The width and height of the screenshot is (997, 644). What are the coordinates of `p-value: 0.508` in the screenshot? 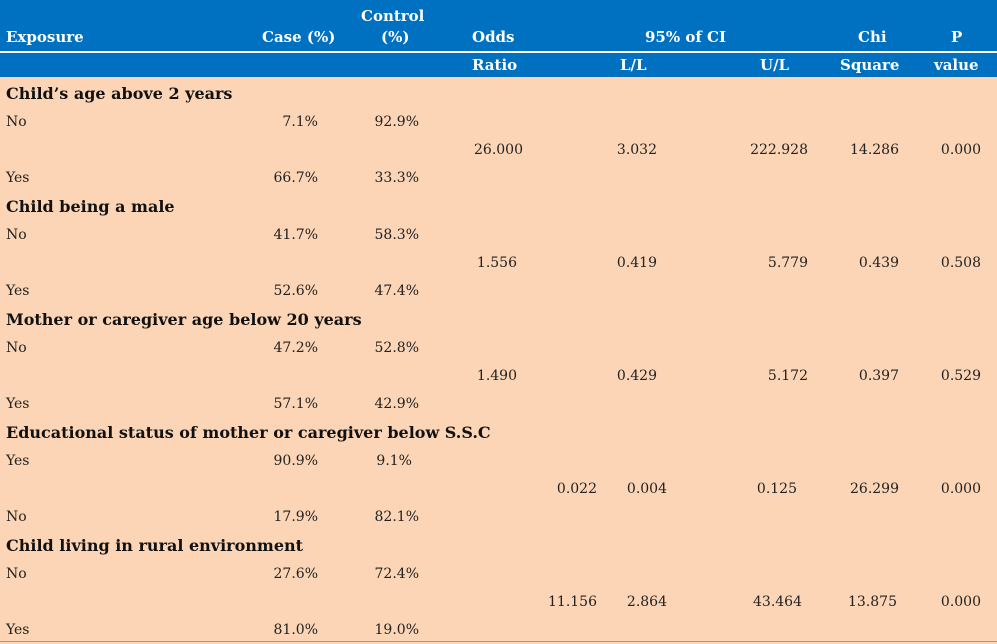 It's located at (960, 263).